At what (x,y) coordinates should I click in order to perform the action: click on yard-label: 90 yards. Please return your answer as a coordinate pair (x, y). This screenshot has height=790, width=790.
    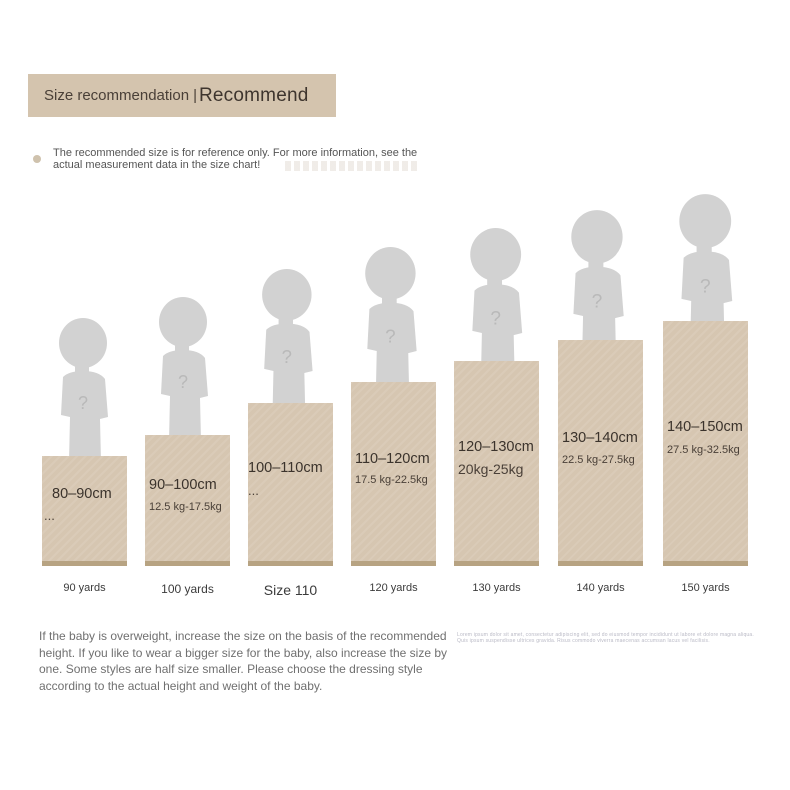
    Looking at the image, I should click on (84, 588).